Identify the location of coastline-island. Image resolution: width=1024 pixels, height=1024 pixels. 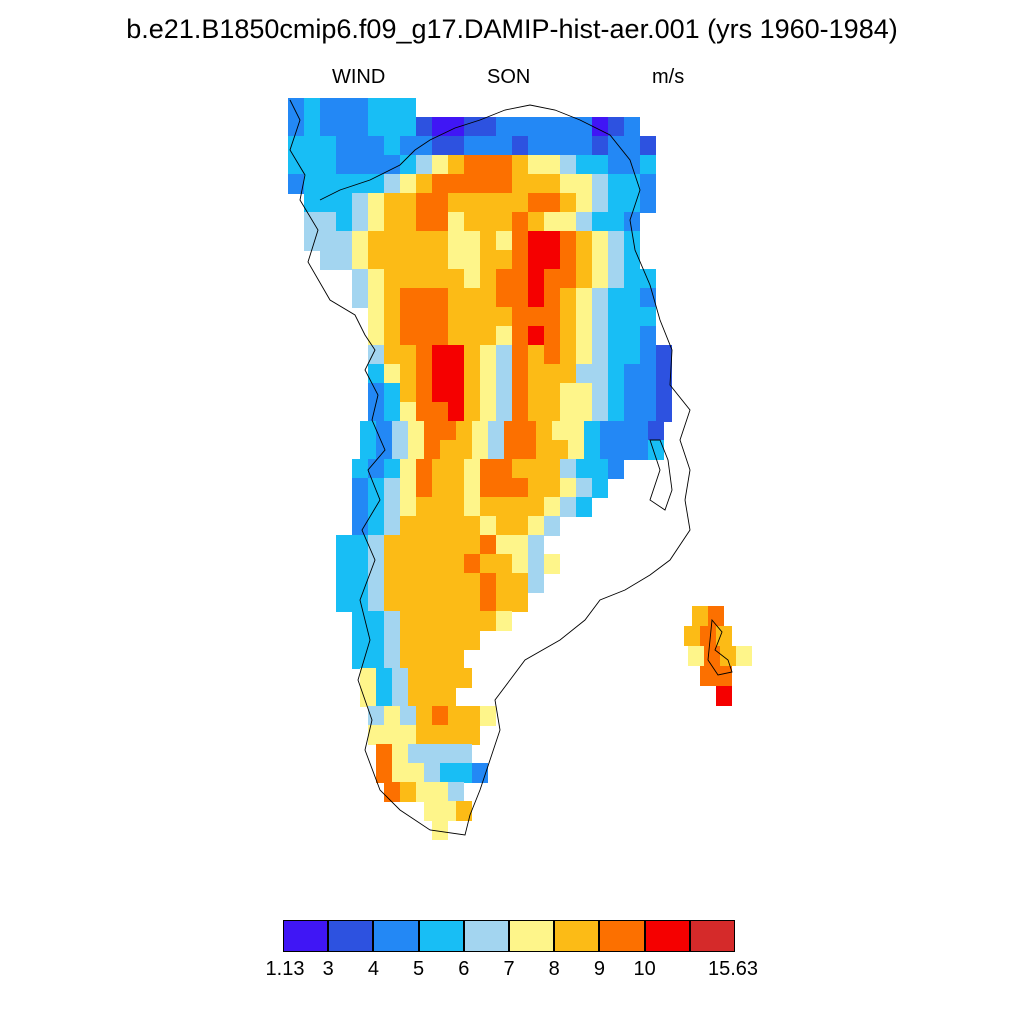
(720, 647).